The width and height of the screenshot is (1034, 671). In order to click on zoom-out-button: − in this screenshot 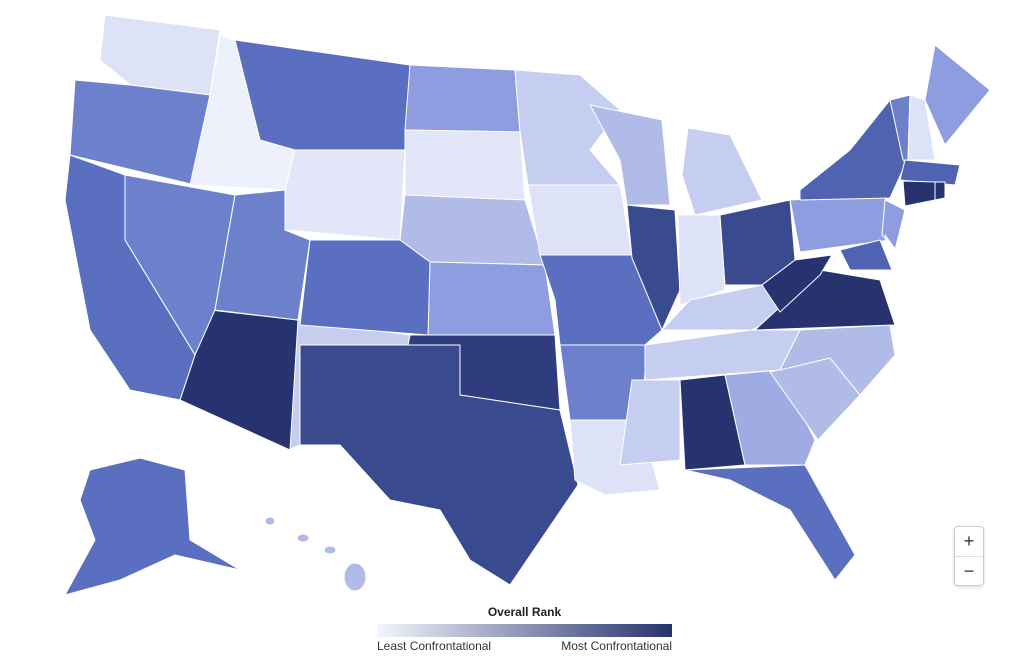, I will do `click(969, 571)`.